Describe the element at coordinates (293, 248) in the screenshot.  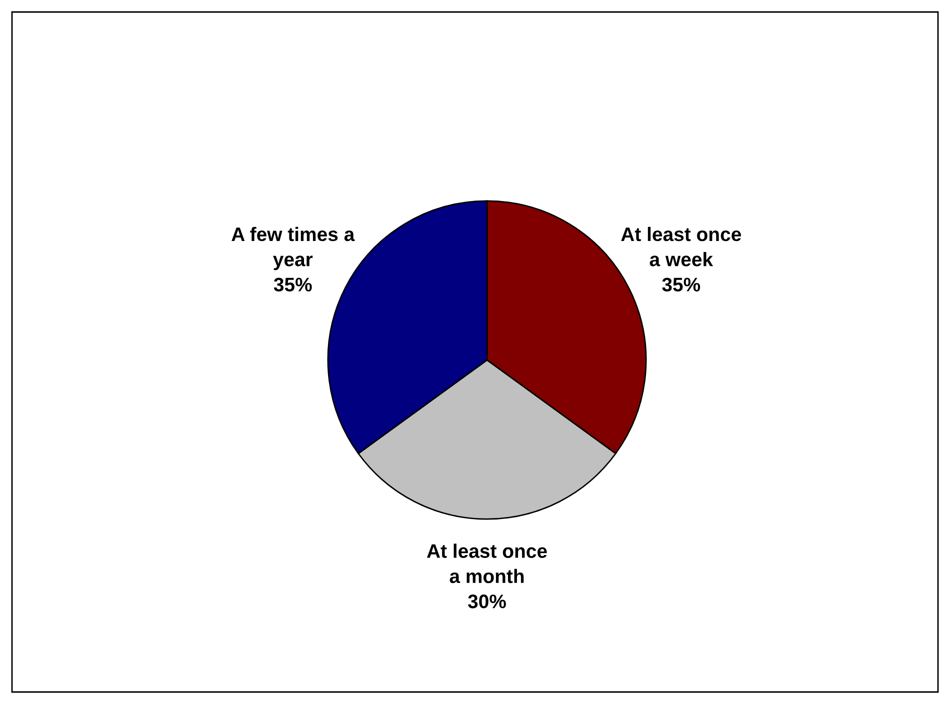
I see `slice-label: A few times a year` at that location.